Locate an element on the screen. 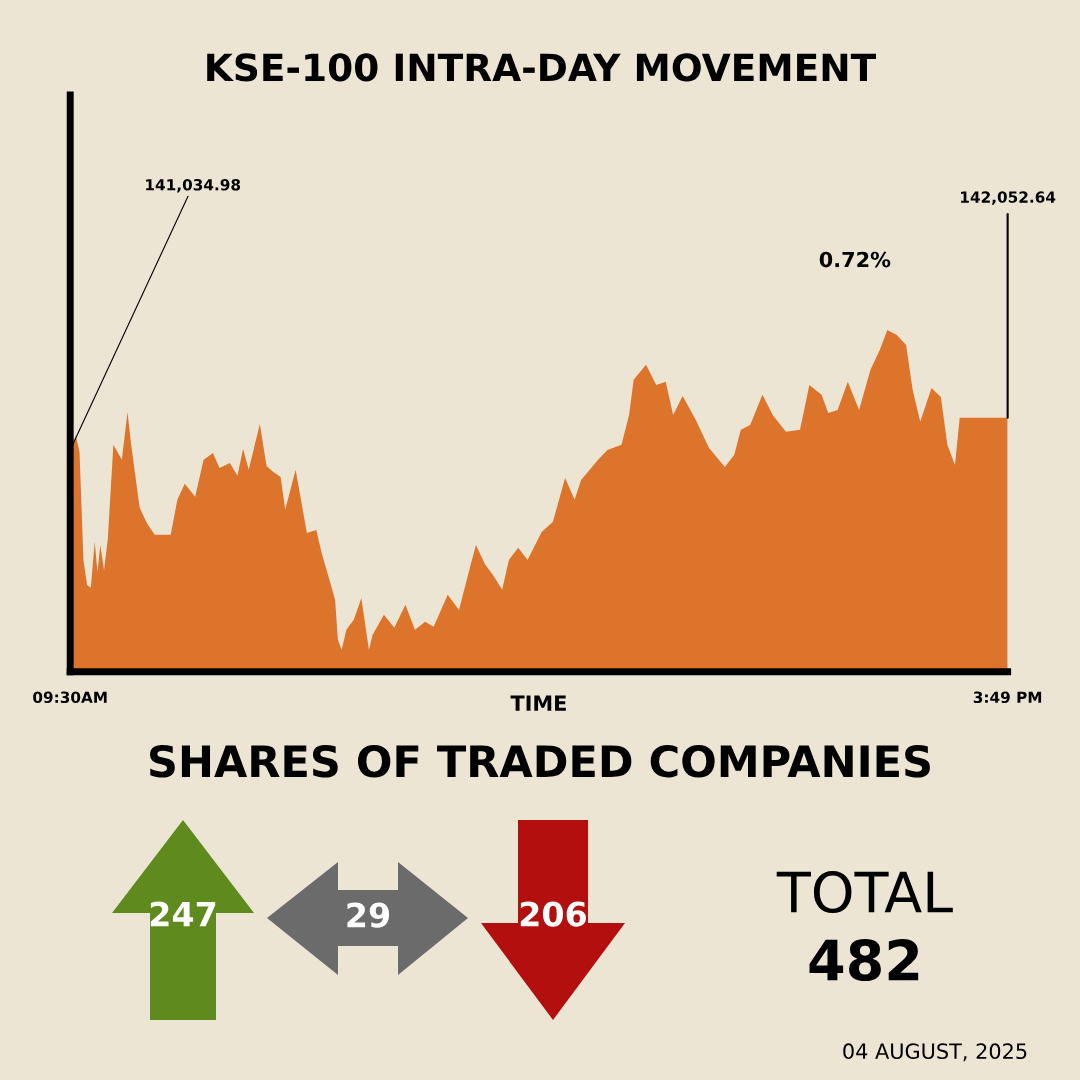  data-label: 247 is located at coordinates (183, 914).